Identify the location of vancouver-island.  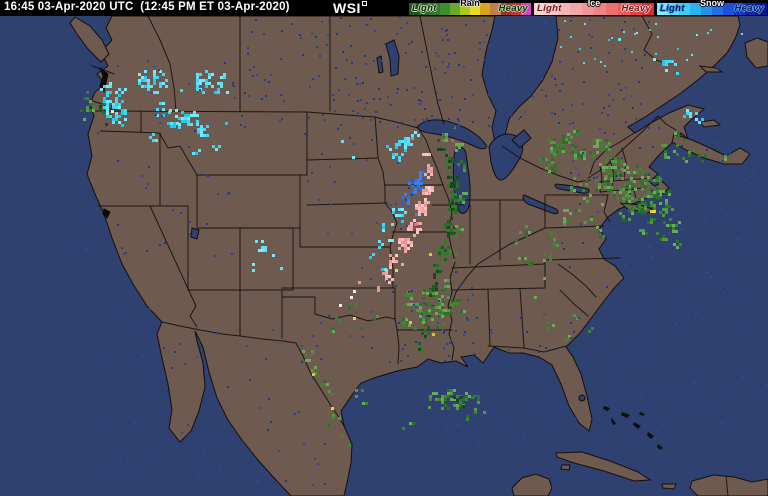
(89, 39).